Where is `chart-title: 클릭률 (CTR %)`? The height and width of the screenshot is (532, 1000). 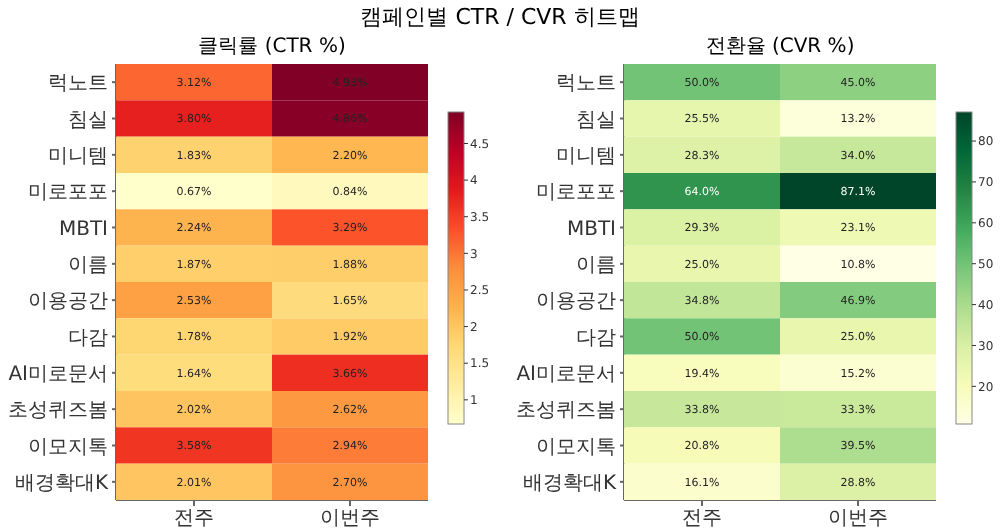 chart-title: 클릭률 (CTR %) is located at coordinates (272, 47).